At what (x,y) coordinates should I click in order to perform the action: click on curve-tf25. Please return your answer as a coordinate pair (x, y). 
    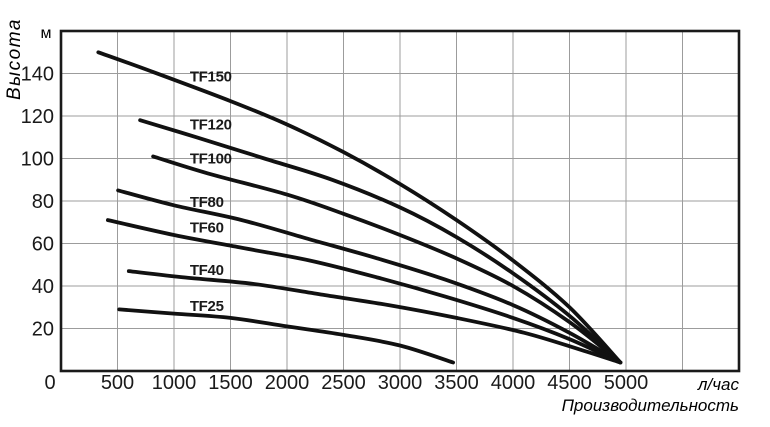
    Looking at the image, I should click on (286, 336).